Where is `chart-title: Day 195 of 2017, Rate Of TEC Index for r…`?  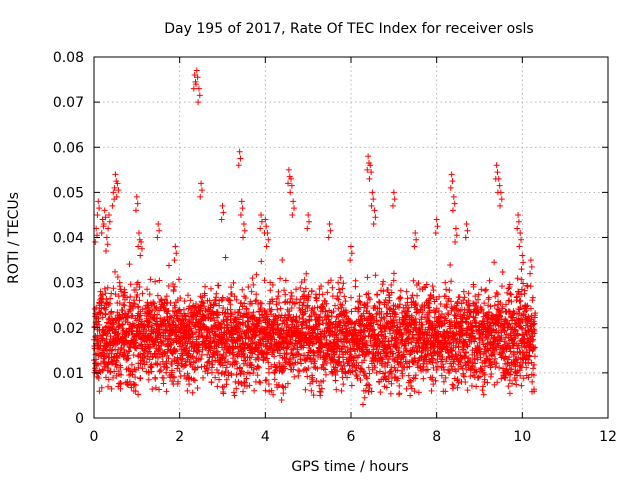 chart-title: Day 195 of 2017, Rate Of TEC Index for r… is located at coordinates (348, 29).